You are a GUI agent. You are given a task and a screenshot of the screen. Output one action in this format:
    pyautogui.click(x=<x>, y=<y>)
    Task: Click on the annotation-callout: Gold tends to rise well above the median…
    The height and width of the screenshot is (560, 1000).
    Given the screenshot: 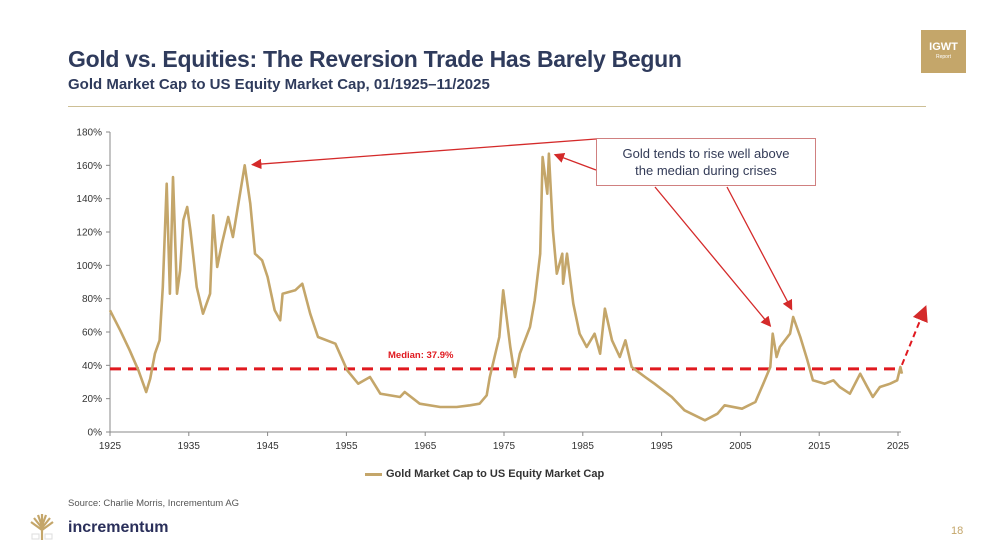 What is the action you would take?
    pyautogui.click(x=706, y=162)
    